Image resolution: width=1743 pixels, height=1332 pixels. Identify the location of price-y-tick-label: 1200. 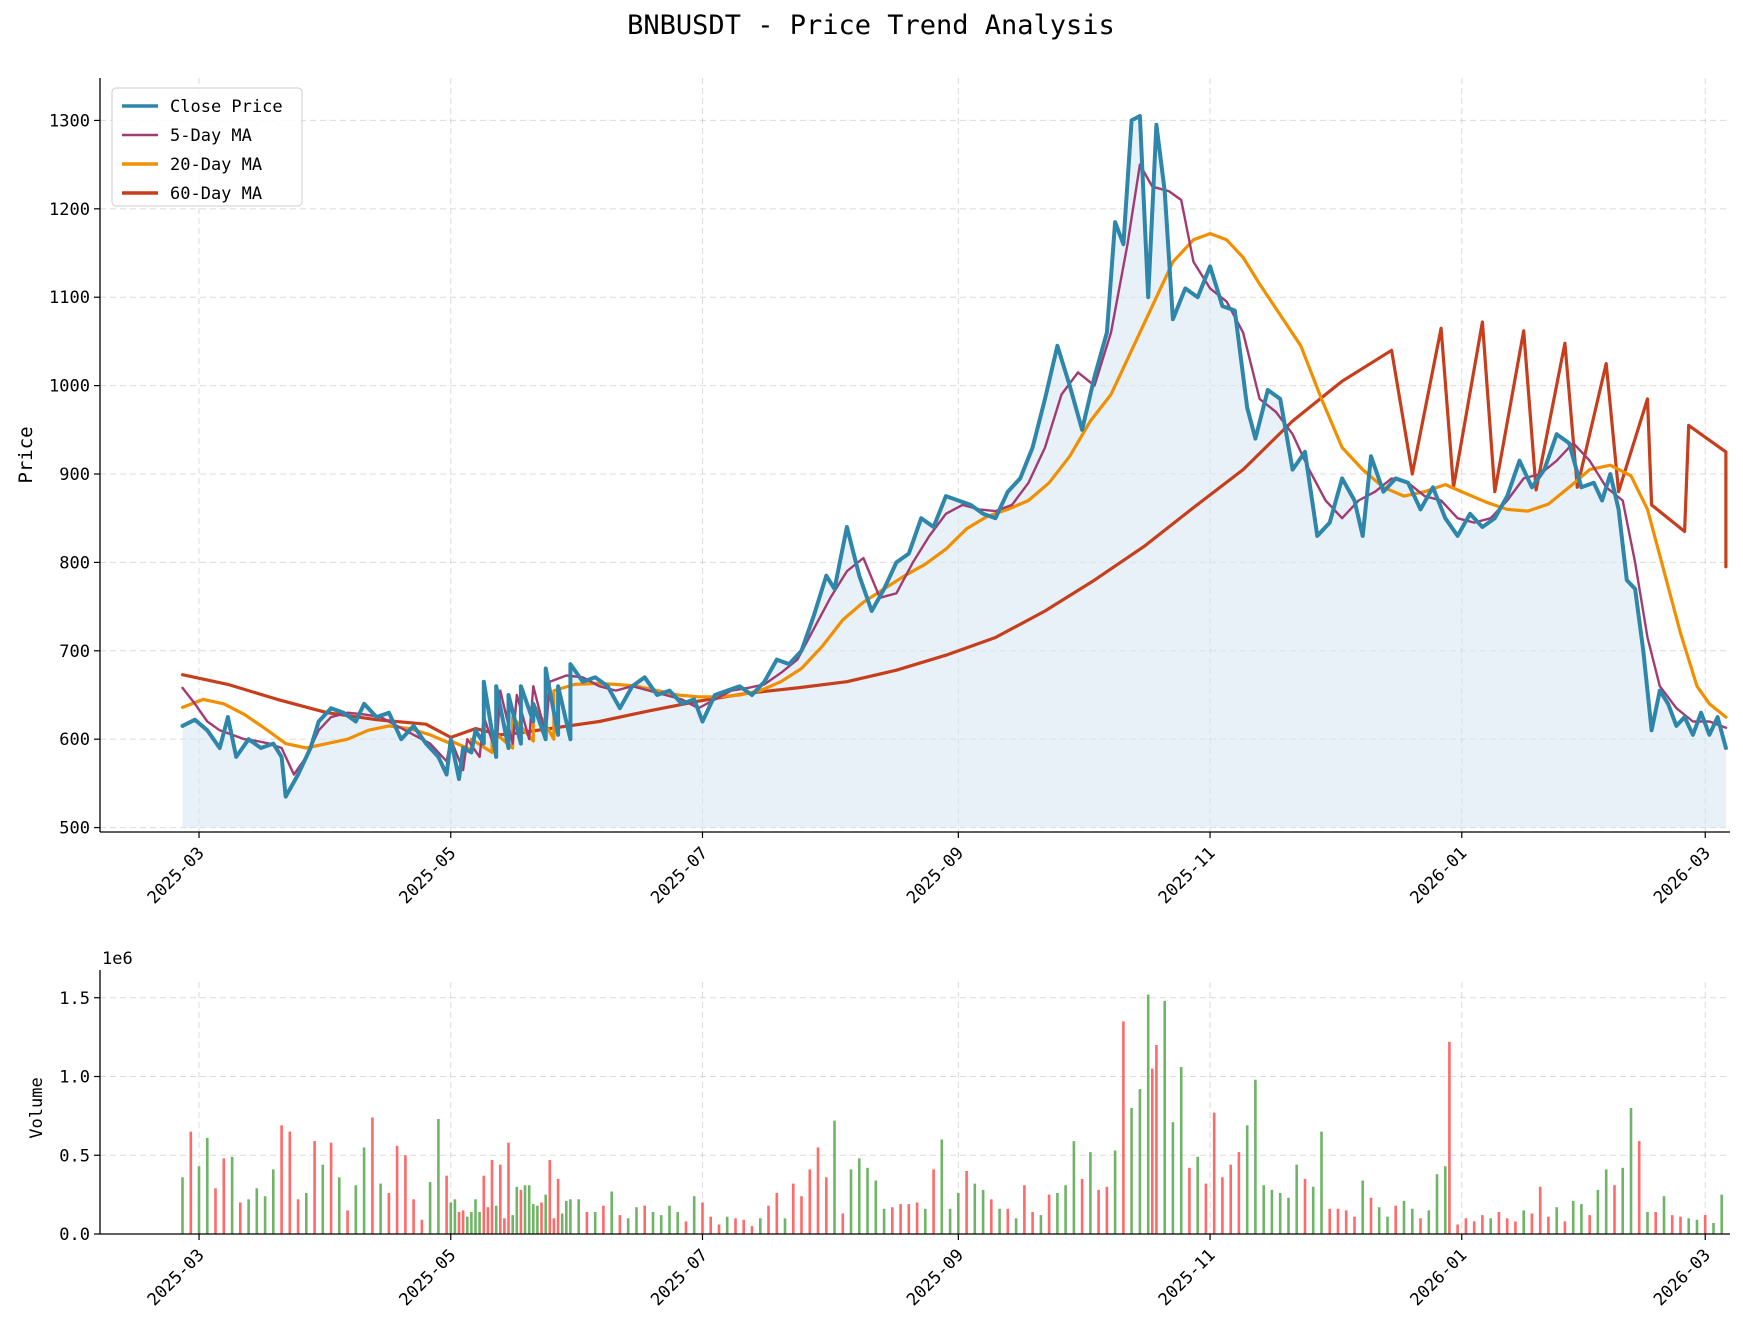
(69, 210).